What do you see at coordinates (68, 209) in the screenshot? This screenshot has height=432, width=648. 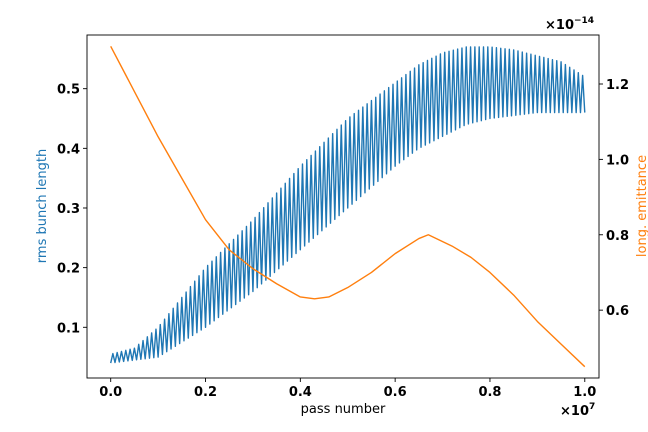 I see `y-left-tick-label: 0.3` at bounding box center [68, 209].